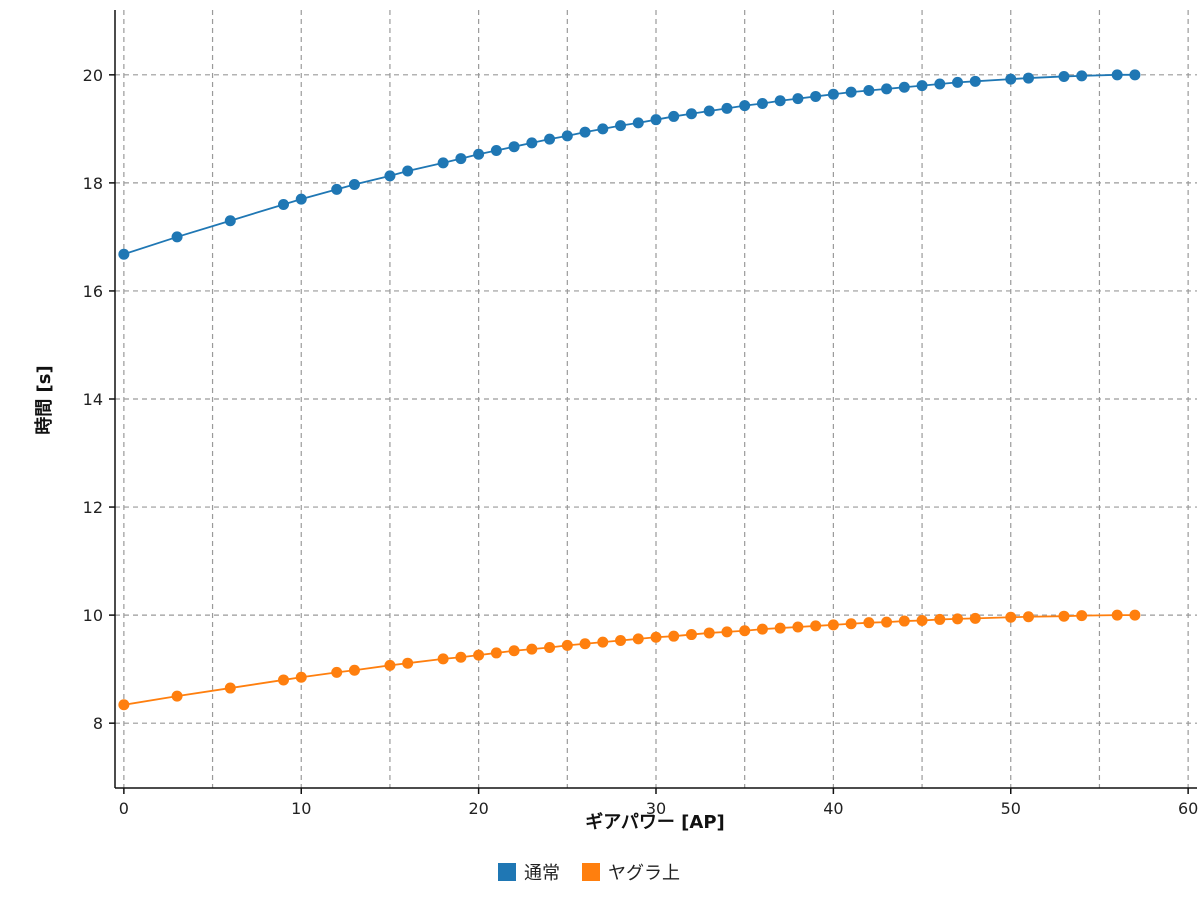 The height and width of the screenshot is (900, 1200). I want to click on x-tick-label: 20, so click(478, 808).